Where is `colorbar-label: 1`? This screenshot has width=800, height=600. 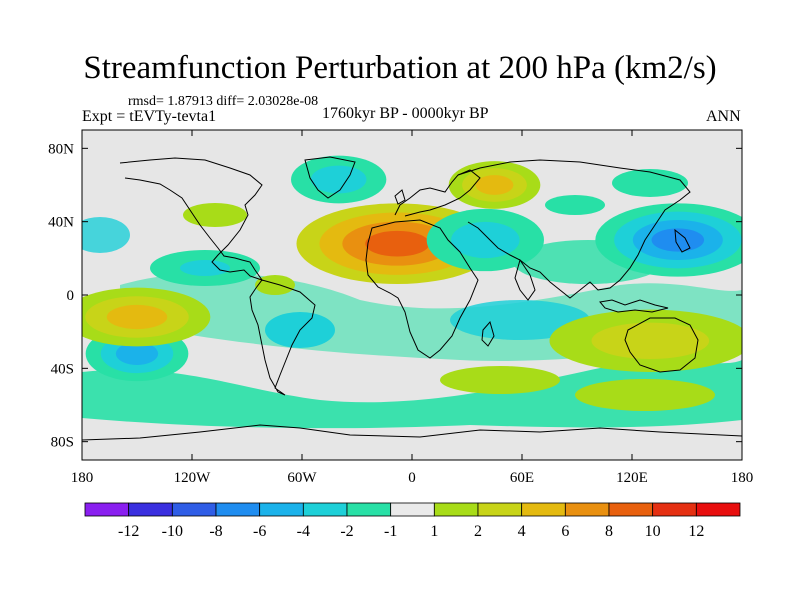
colorbar-label: 1 is located at coordinates (434, 531).